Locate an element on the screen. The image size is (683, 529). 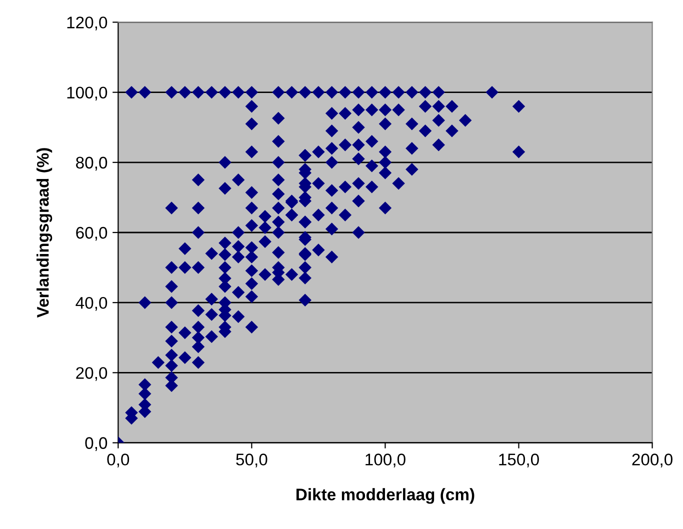
y-tick-label: 100,0 is located at coordinates (87, 93).